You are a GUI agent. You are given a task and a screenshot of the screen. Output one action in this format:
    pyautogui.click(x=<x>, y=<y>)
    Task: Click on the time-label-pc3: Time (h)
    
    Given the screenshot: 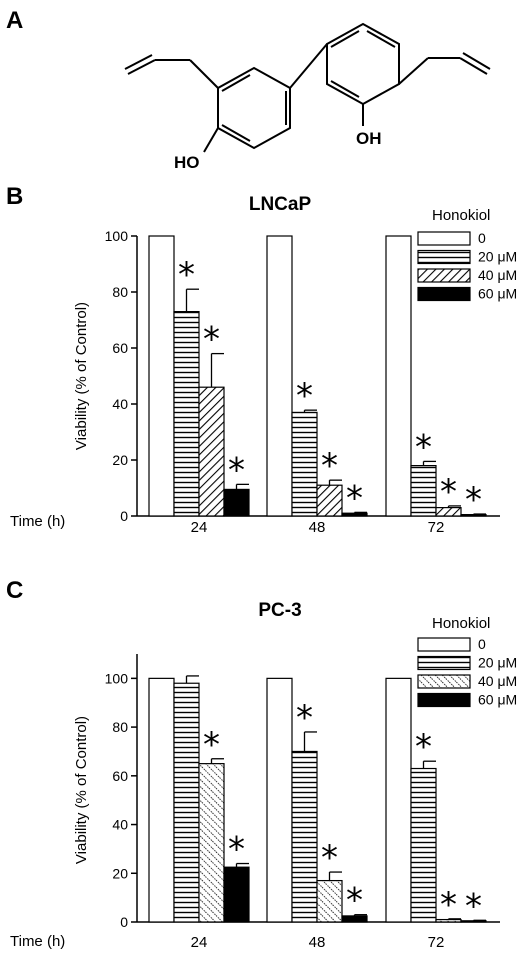 What is the action you would take?
    pyautogui.click(x=37, y=941)
    